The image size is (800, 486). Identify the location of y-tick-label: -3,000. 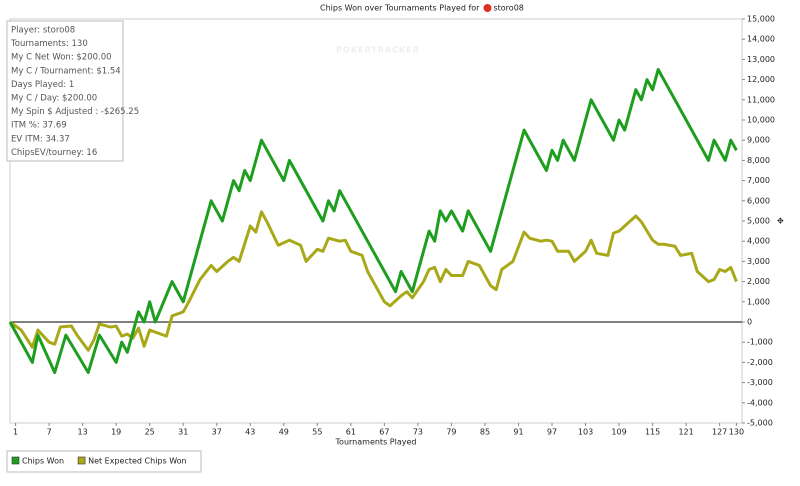
(760, 382).